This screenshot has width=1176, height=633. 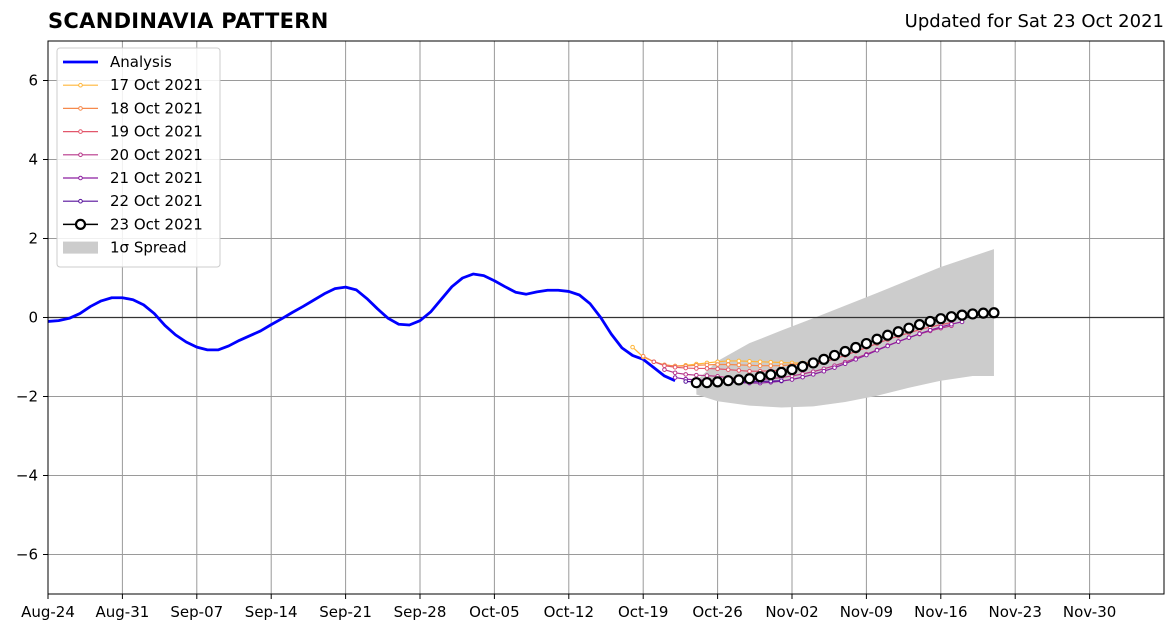 What do you see at coordinates (791, 612) in the screenshot?
I see `x-tick-label: Nov-02` at bounding box center [791, 612].